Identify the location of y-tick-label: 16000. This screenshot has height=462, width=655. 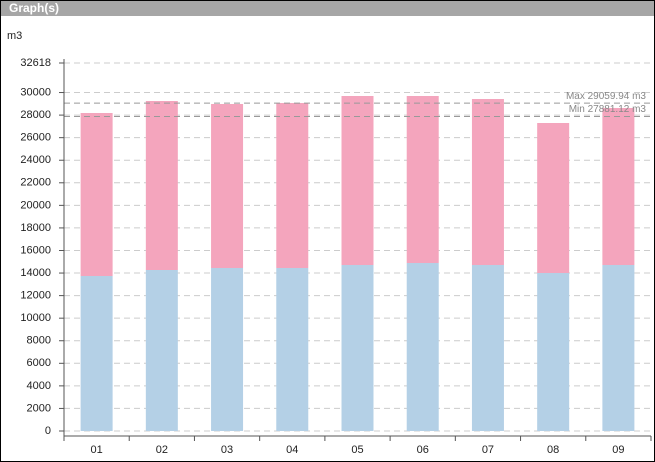
(35, 250).